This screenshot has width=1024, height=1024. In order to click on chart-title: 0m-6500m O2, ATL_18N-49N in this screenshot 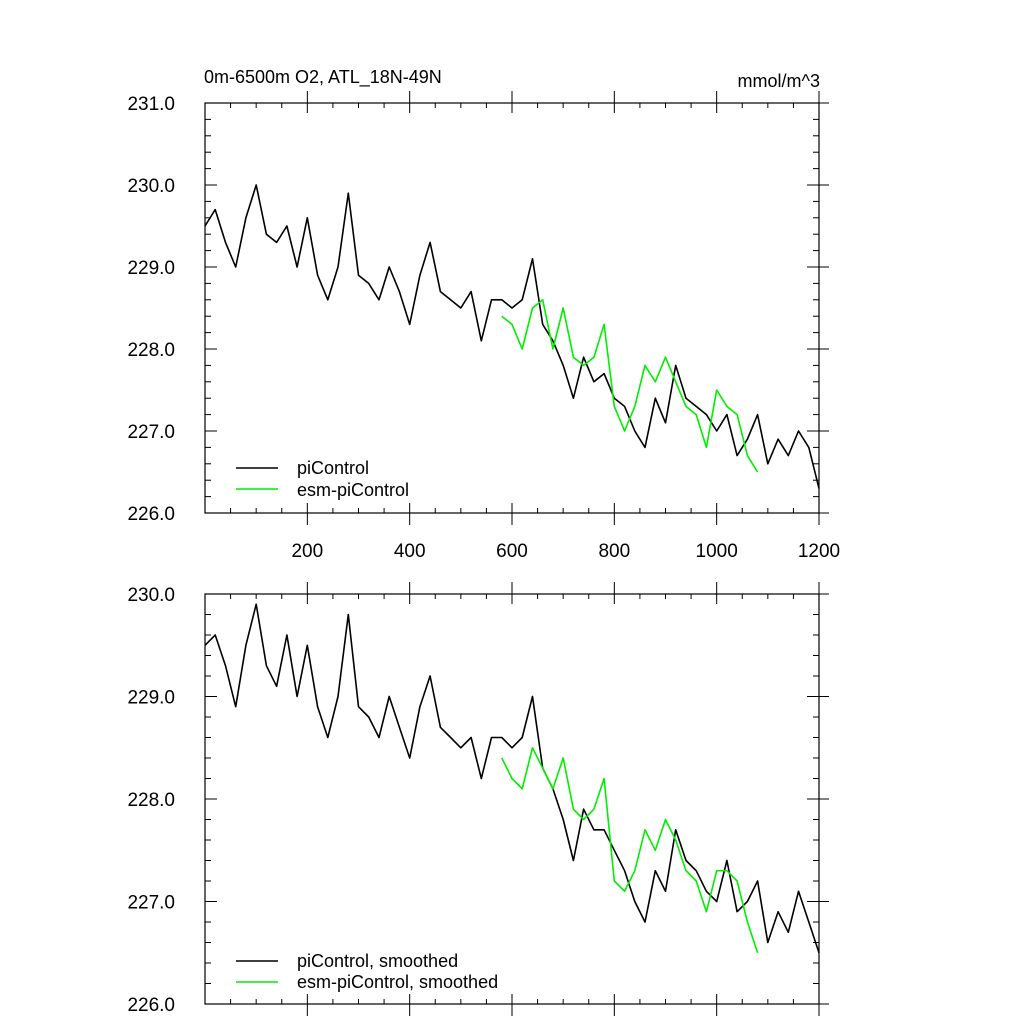, I will do `click(323, 77)`.